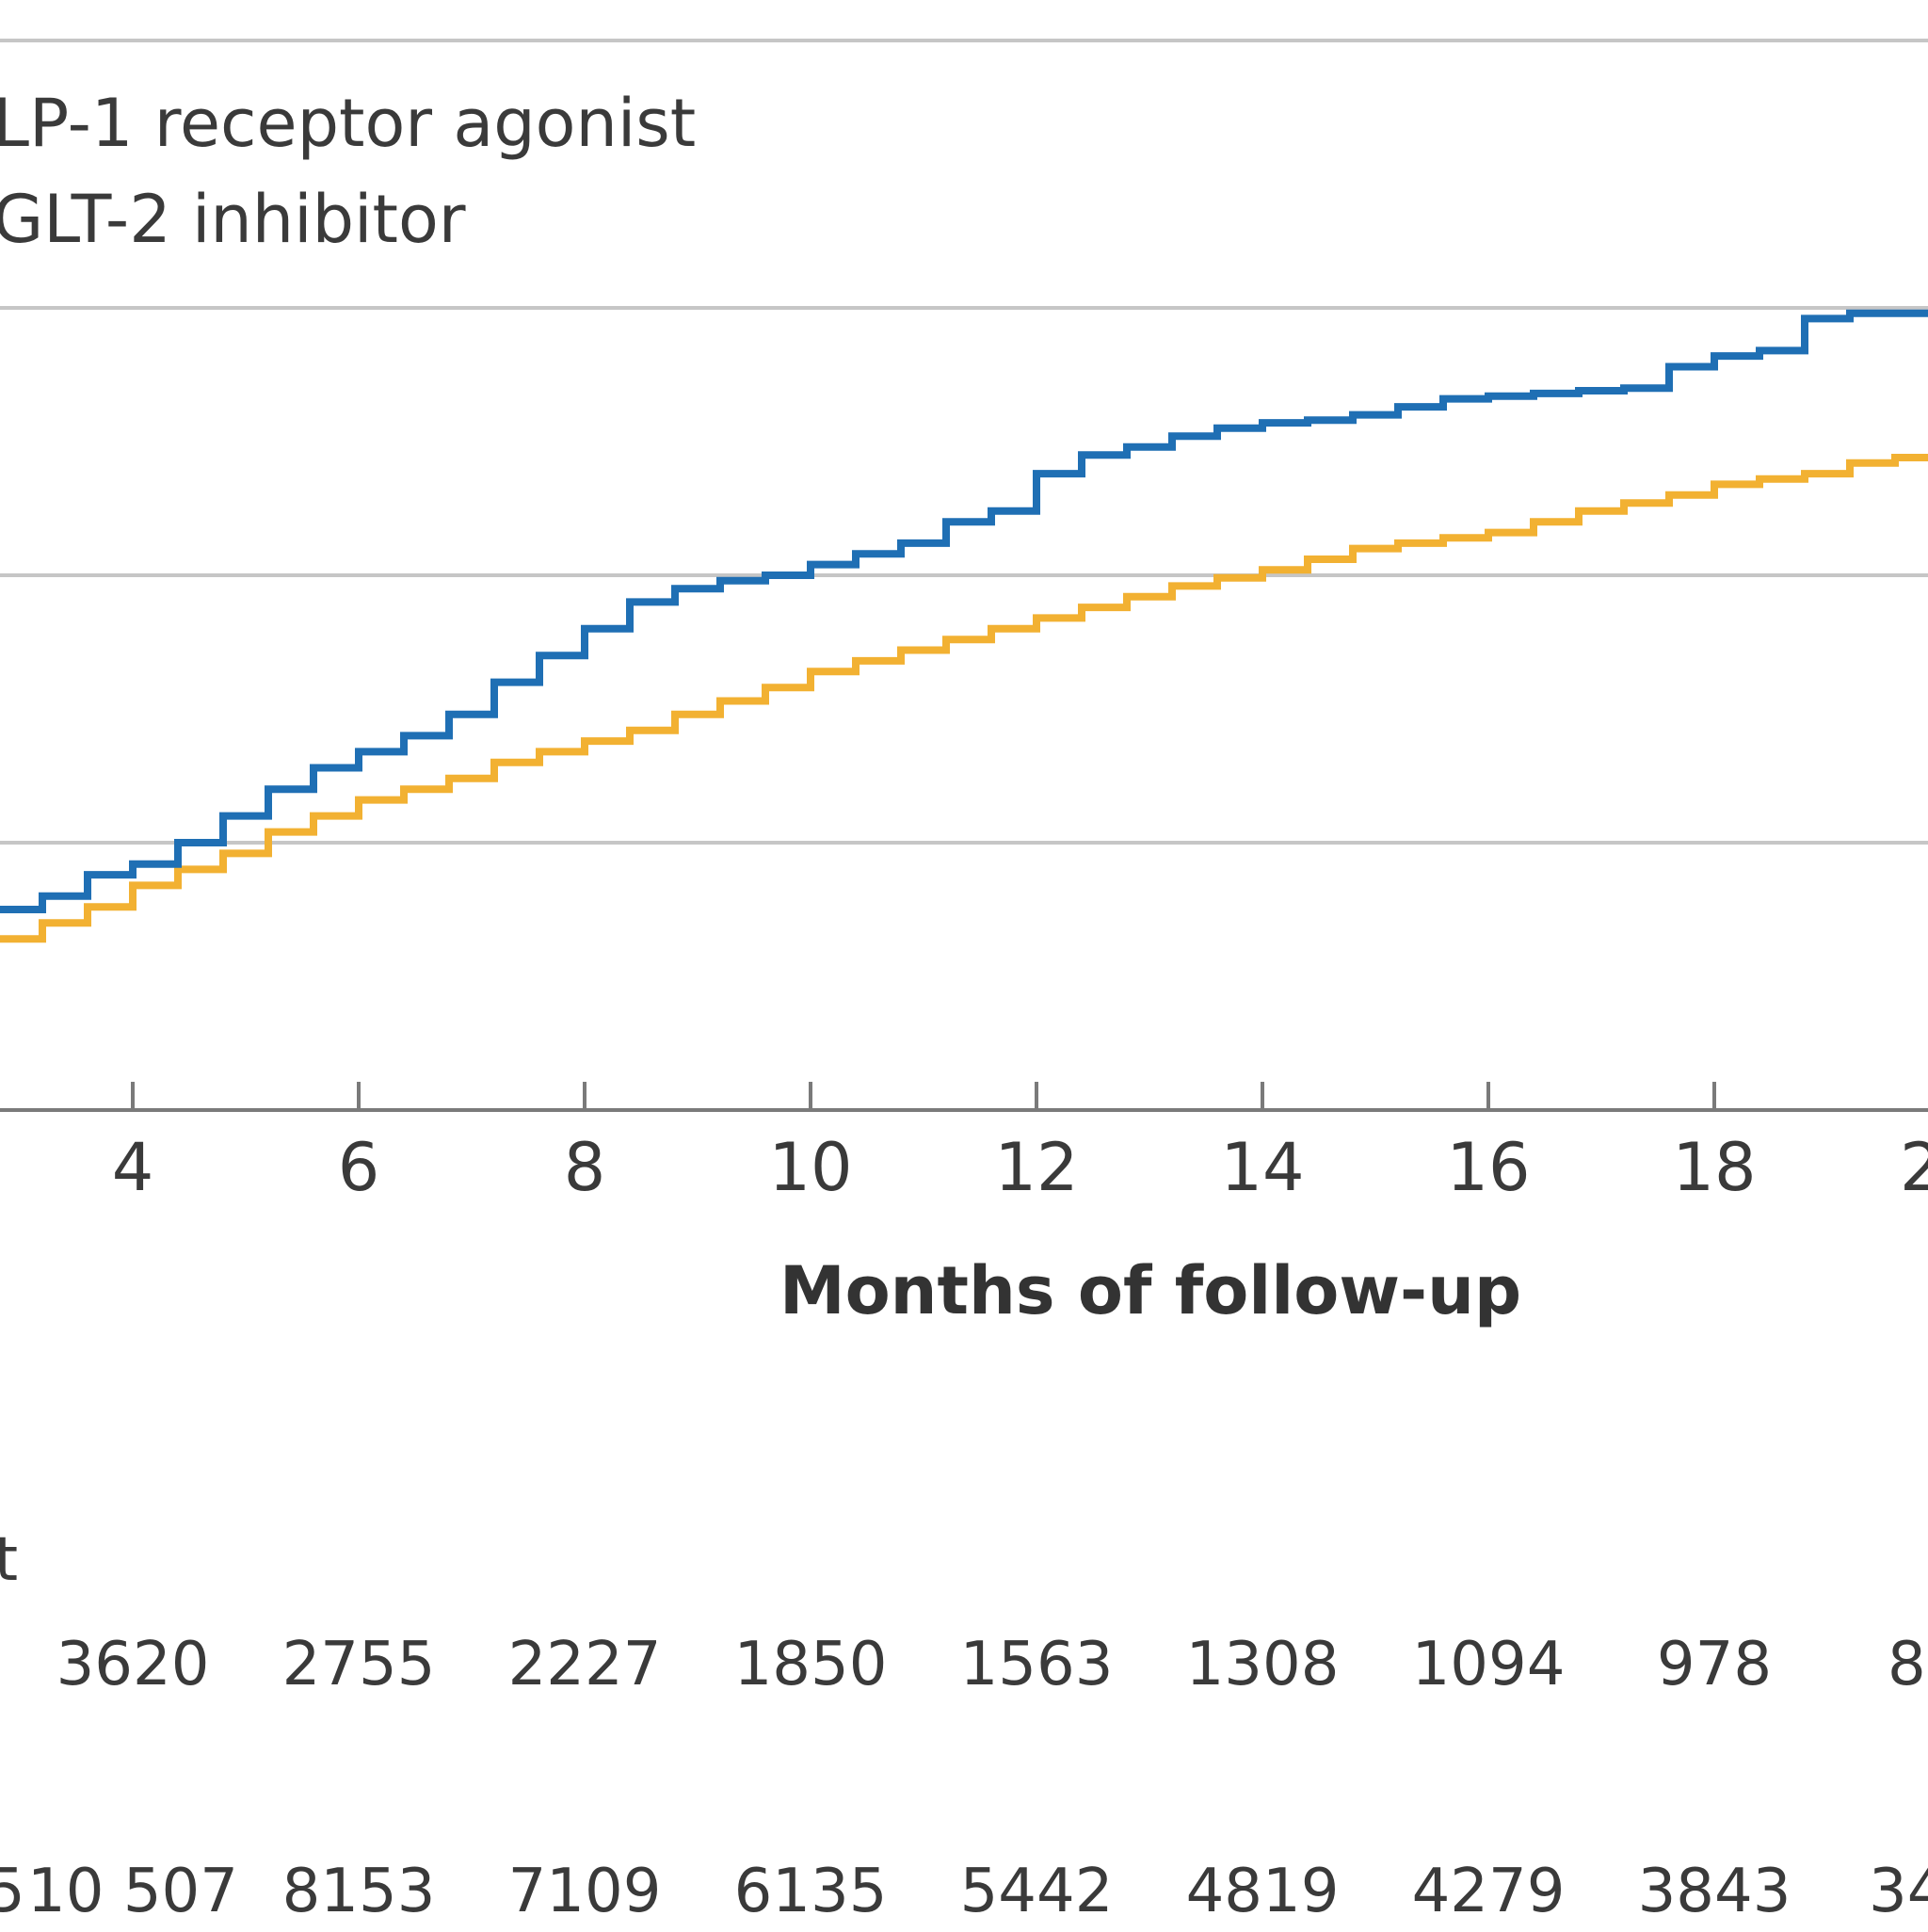 The width and height of the screenshot is (1928, 1932). What do you see at coordinates (1907, 1664) in the screenshot?
I see `risk-cell: 8` at bounding box center [1907, 1664].